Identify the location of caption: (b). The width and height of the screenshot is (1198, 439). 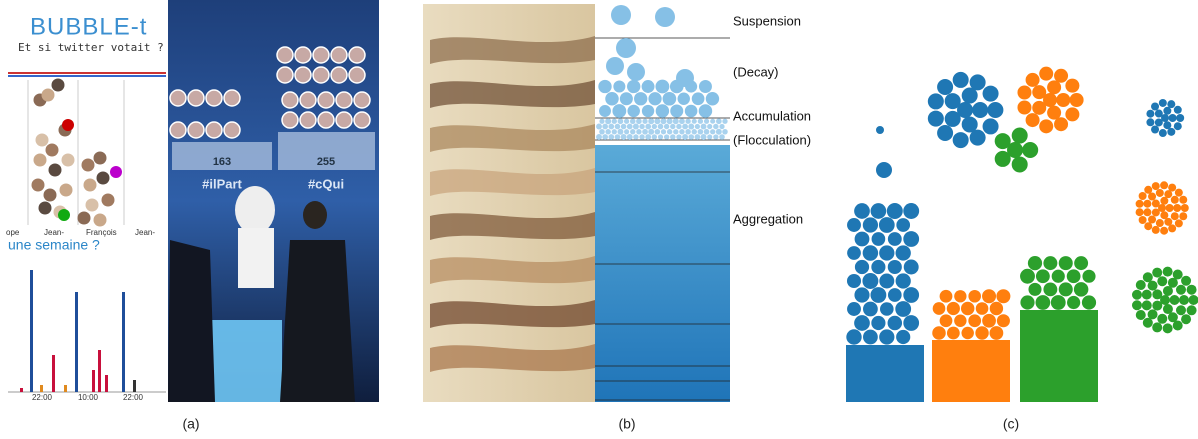
(626, 424).